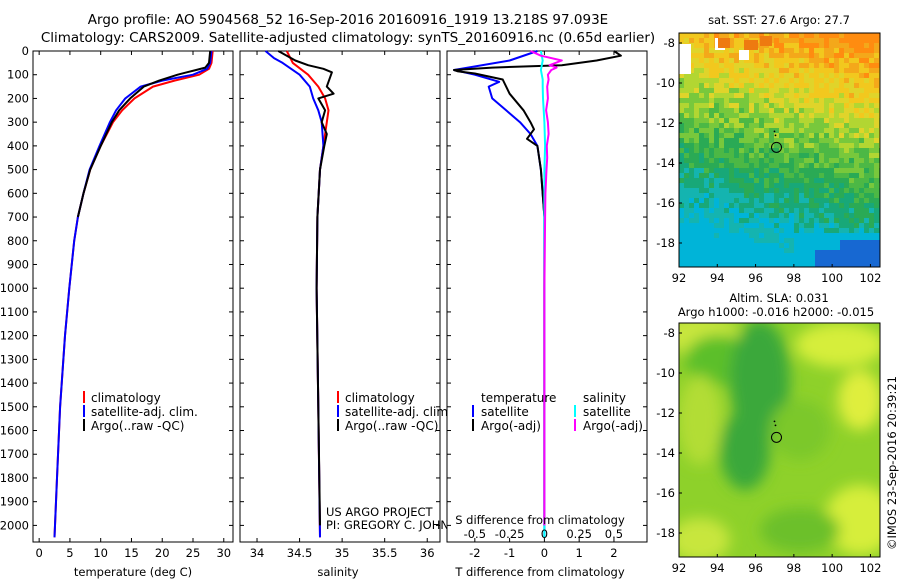  Describe the element at coordinates (614, 534) in the screenshot. I see `s-tick-label: 0.5` at that location.